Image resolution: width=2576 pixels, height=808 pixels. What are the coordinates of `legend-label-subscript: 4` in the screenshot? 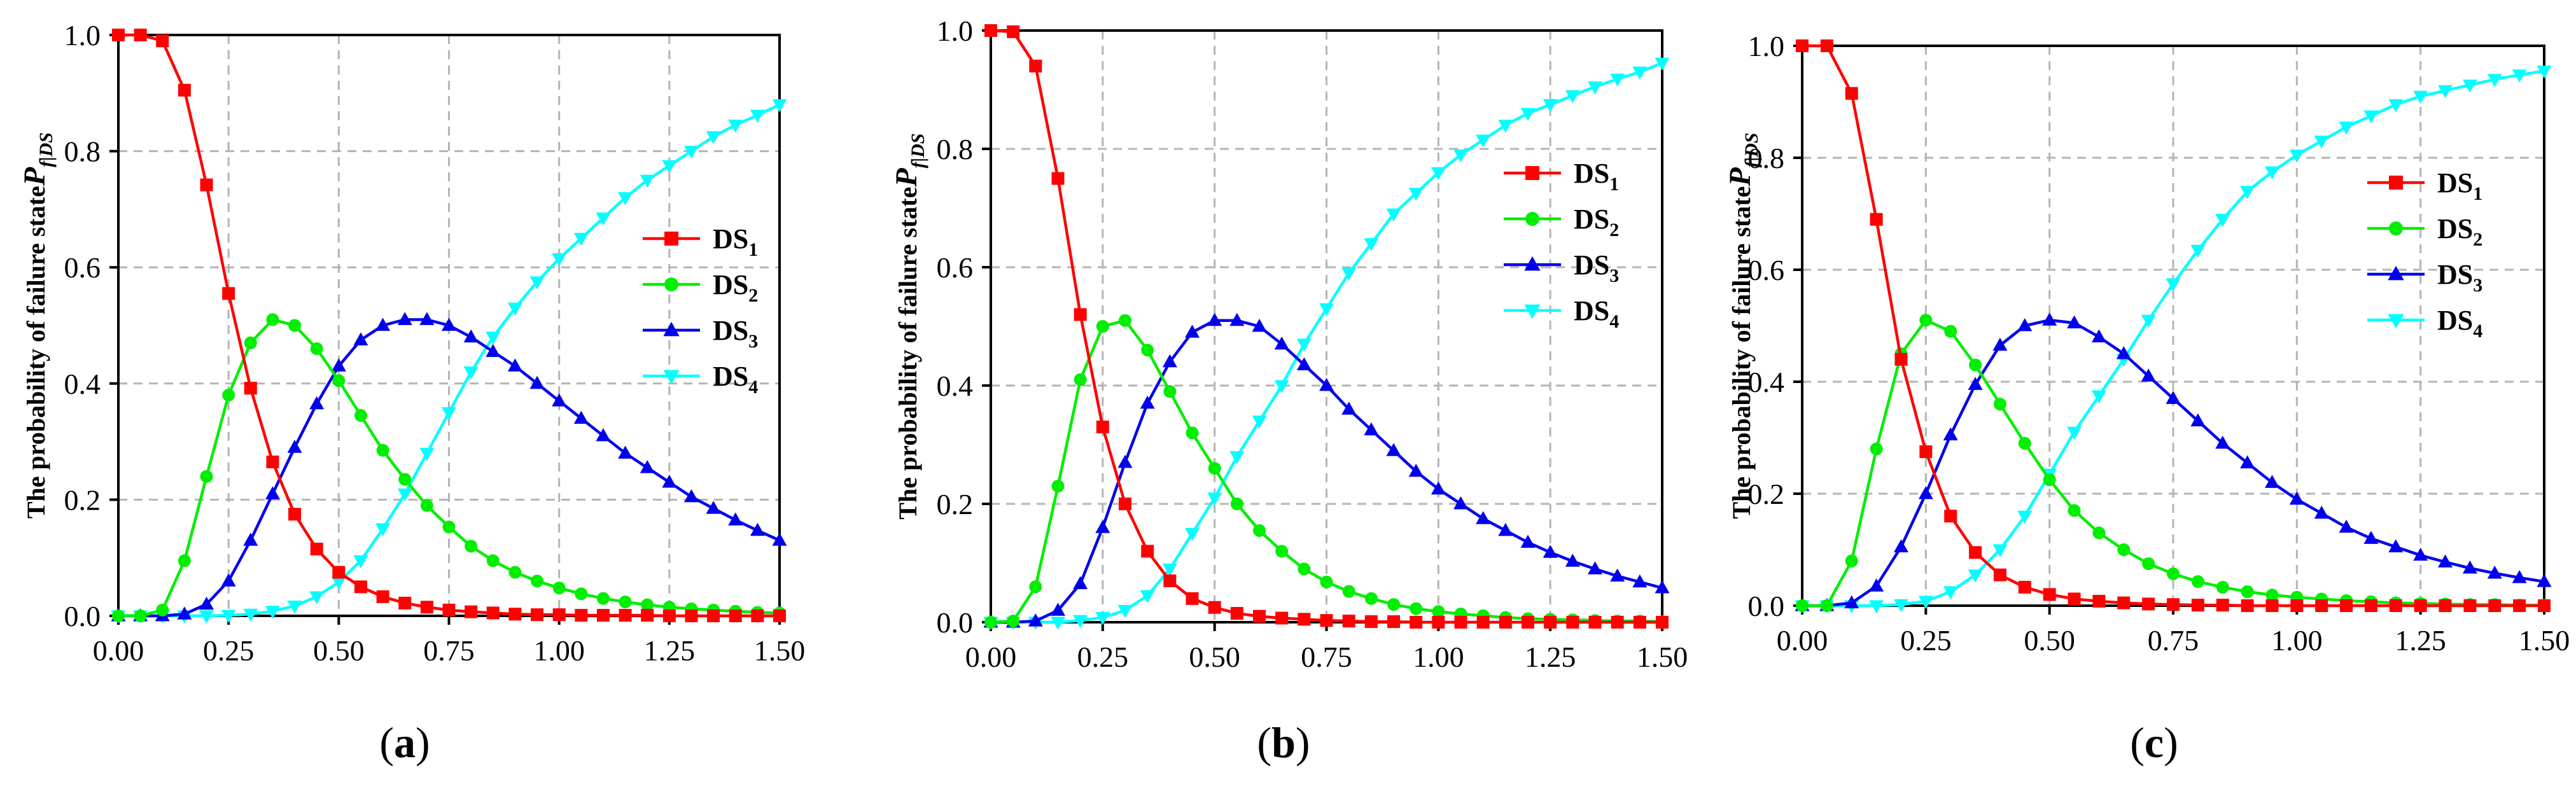 It's located at (2477, 331).